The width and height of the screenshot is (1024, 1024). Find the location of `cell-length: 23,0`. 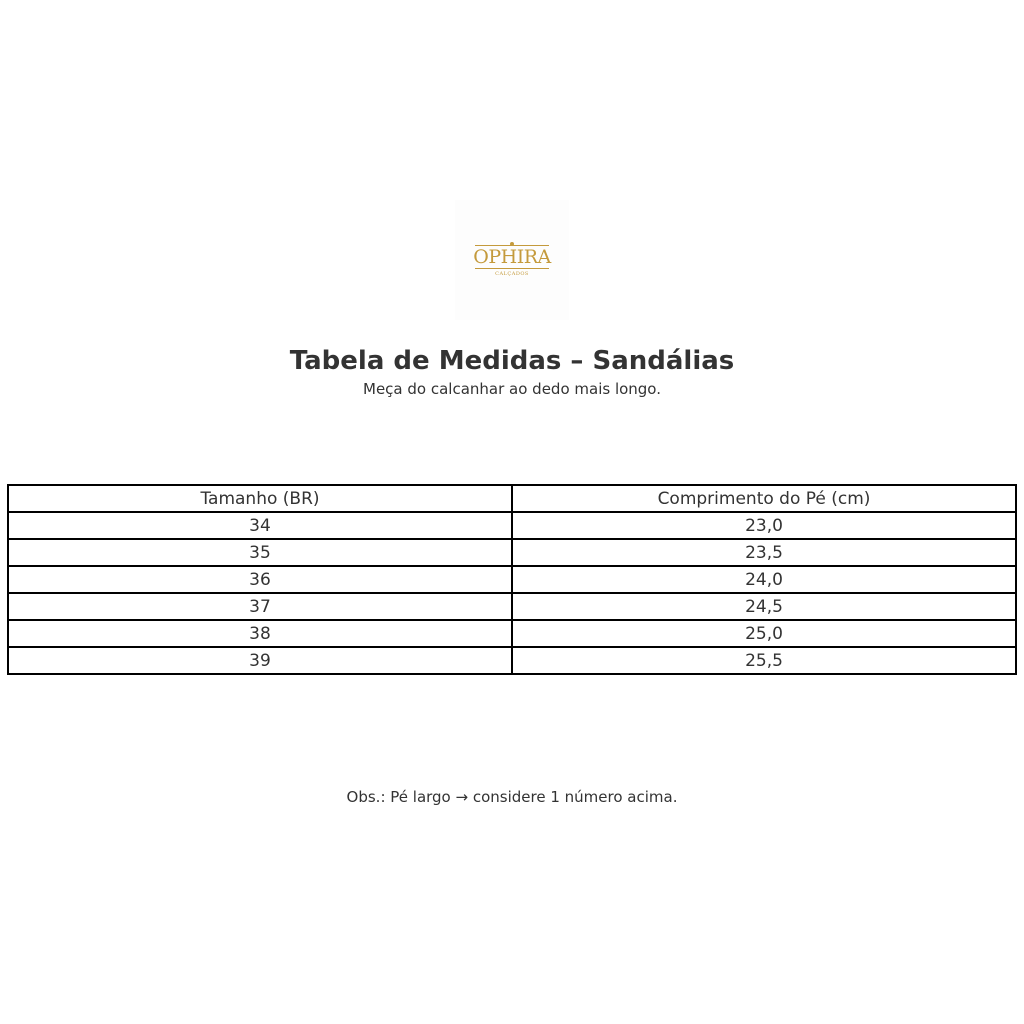

cell-length: 23,0 is located at coordinates (764, 525).